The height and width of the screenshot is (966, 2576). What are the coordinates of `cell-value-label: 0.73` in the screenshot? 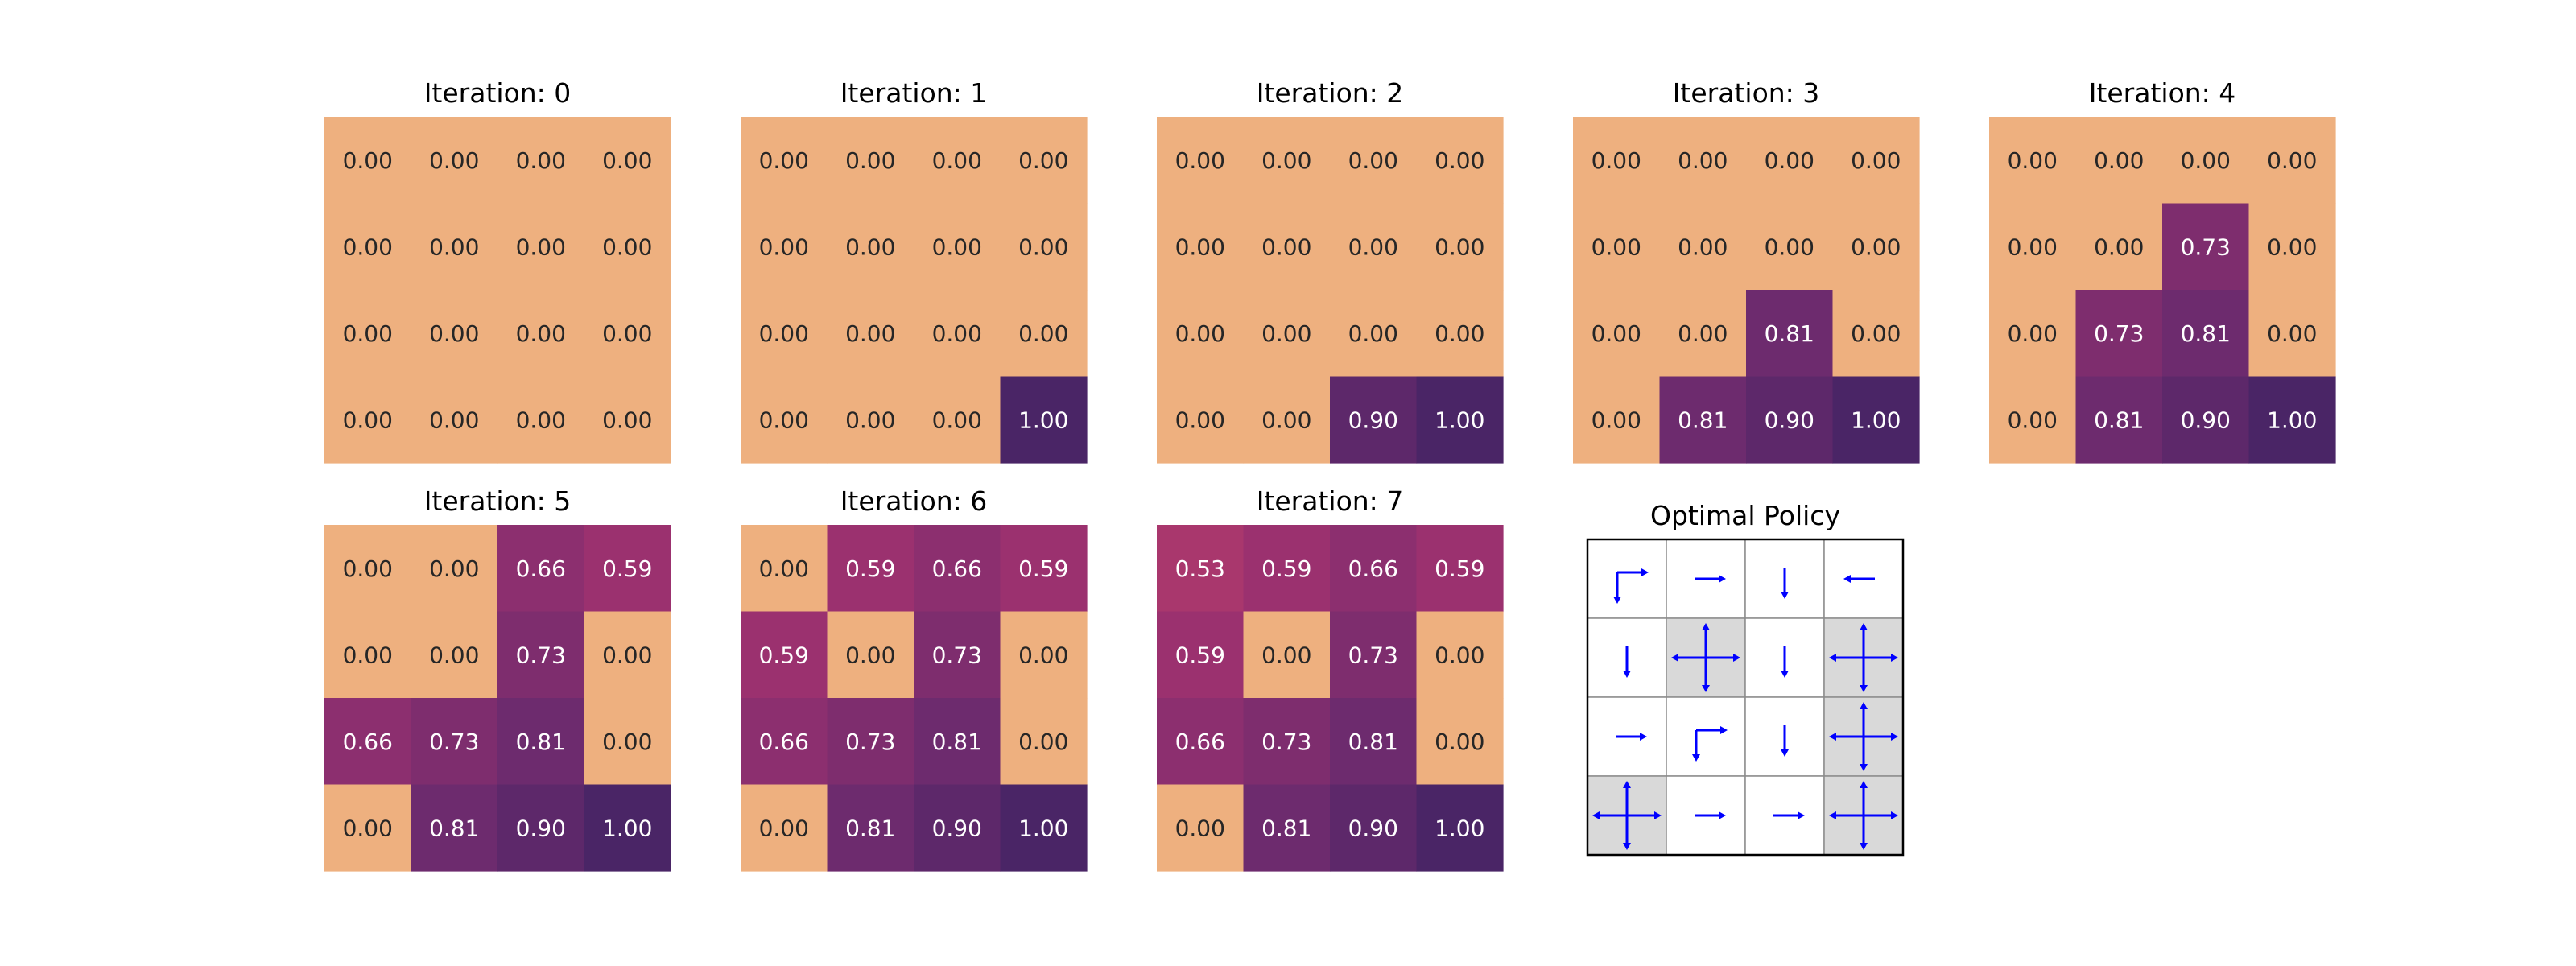 It's located at (1286, 742).